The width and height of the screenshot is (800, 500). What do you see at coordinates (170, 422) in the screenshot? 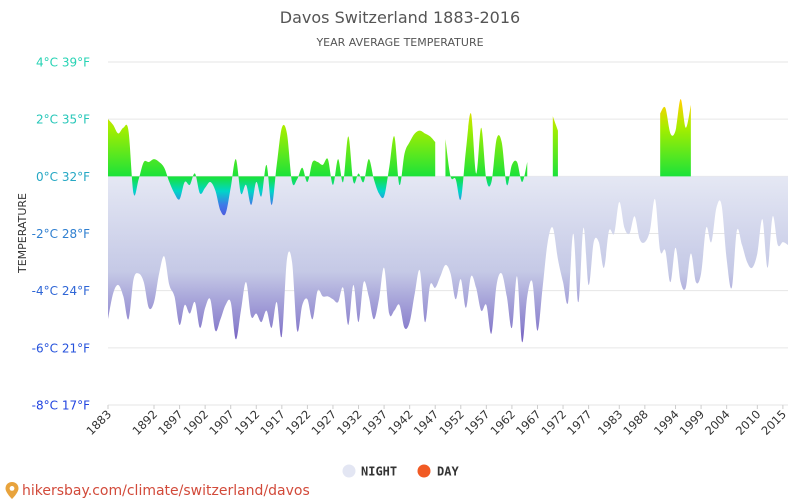
I see `x-tick-label: 1897` at bounding box center [170, 422].